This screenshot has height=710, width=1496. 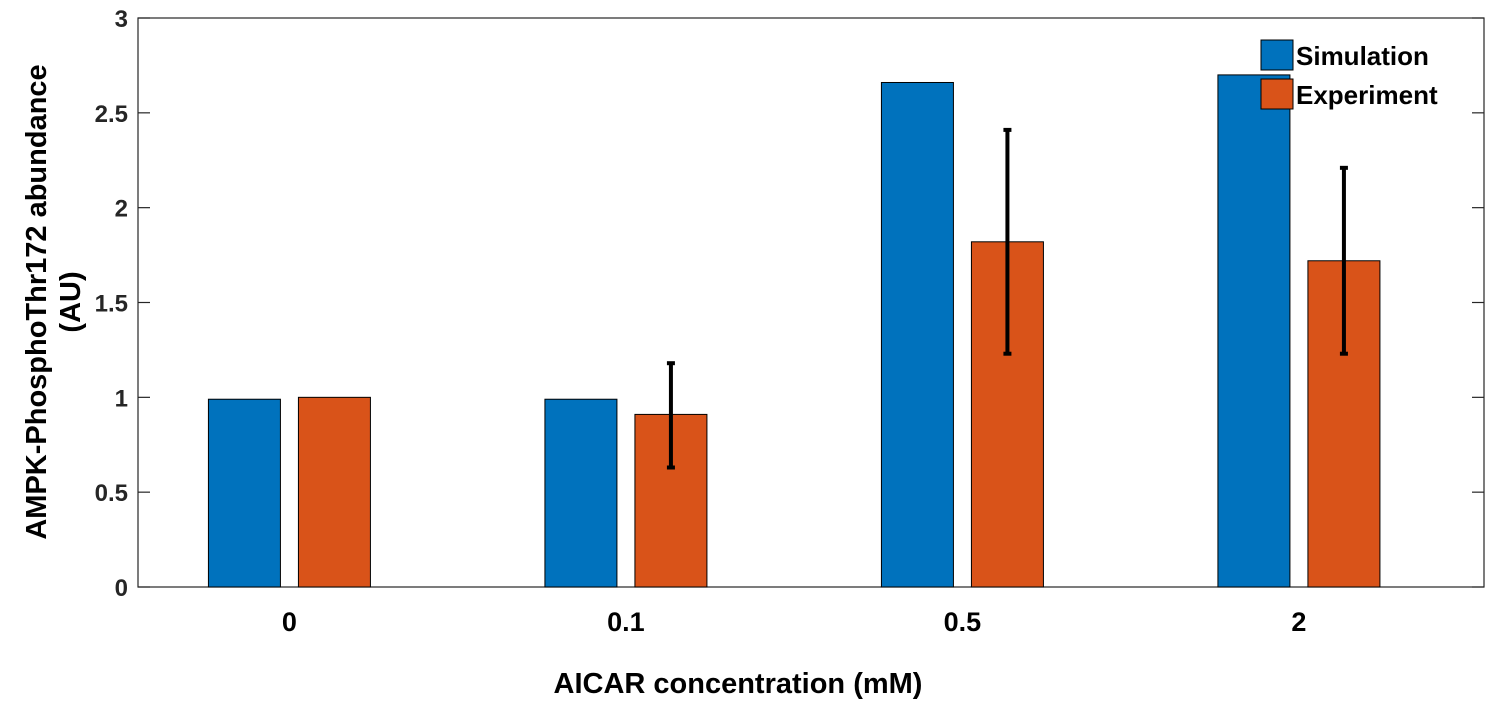 What do you see at coordinates (1298, 622) in the screenshot?
I see `x-tick-label-2: 2` at bounding box center [1298, 622].